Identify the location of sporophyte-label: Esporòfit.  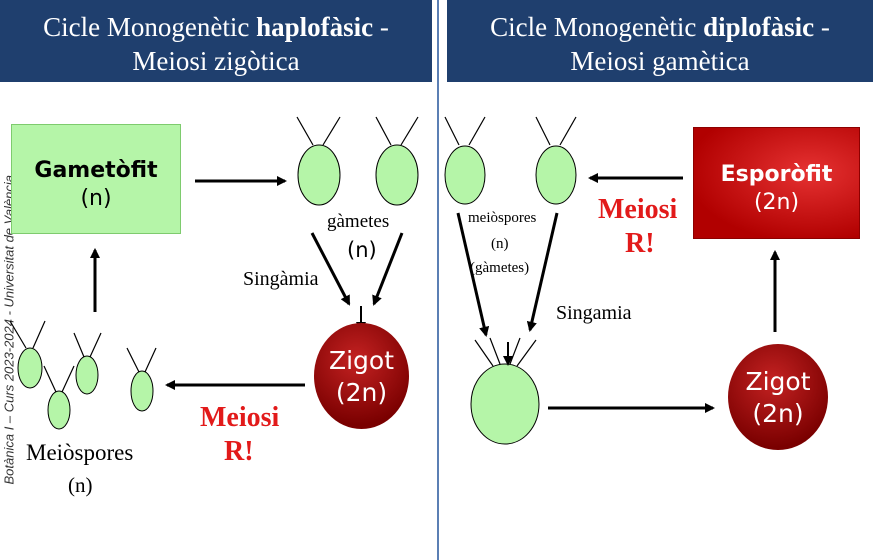
(776, 174).